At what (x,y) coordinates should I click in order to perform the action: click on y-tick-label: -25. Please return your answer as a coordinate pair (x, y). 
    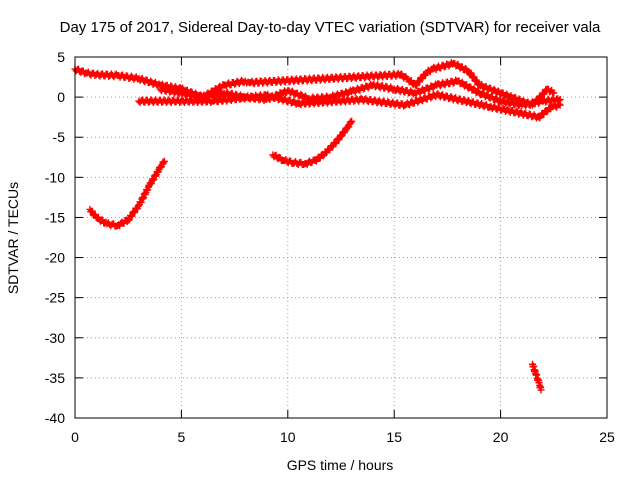
    Looking at the image, I should click on (55, 298).